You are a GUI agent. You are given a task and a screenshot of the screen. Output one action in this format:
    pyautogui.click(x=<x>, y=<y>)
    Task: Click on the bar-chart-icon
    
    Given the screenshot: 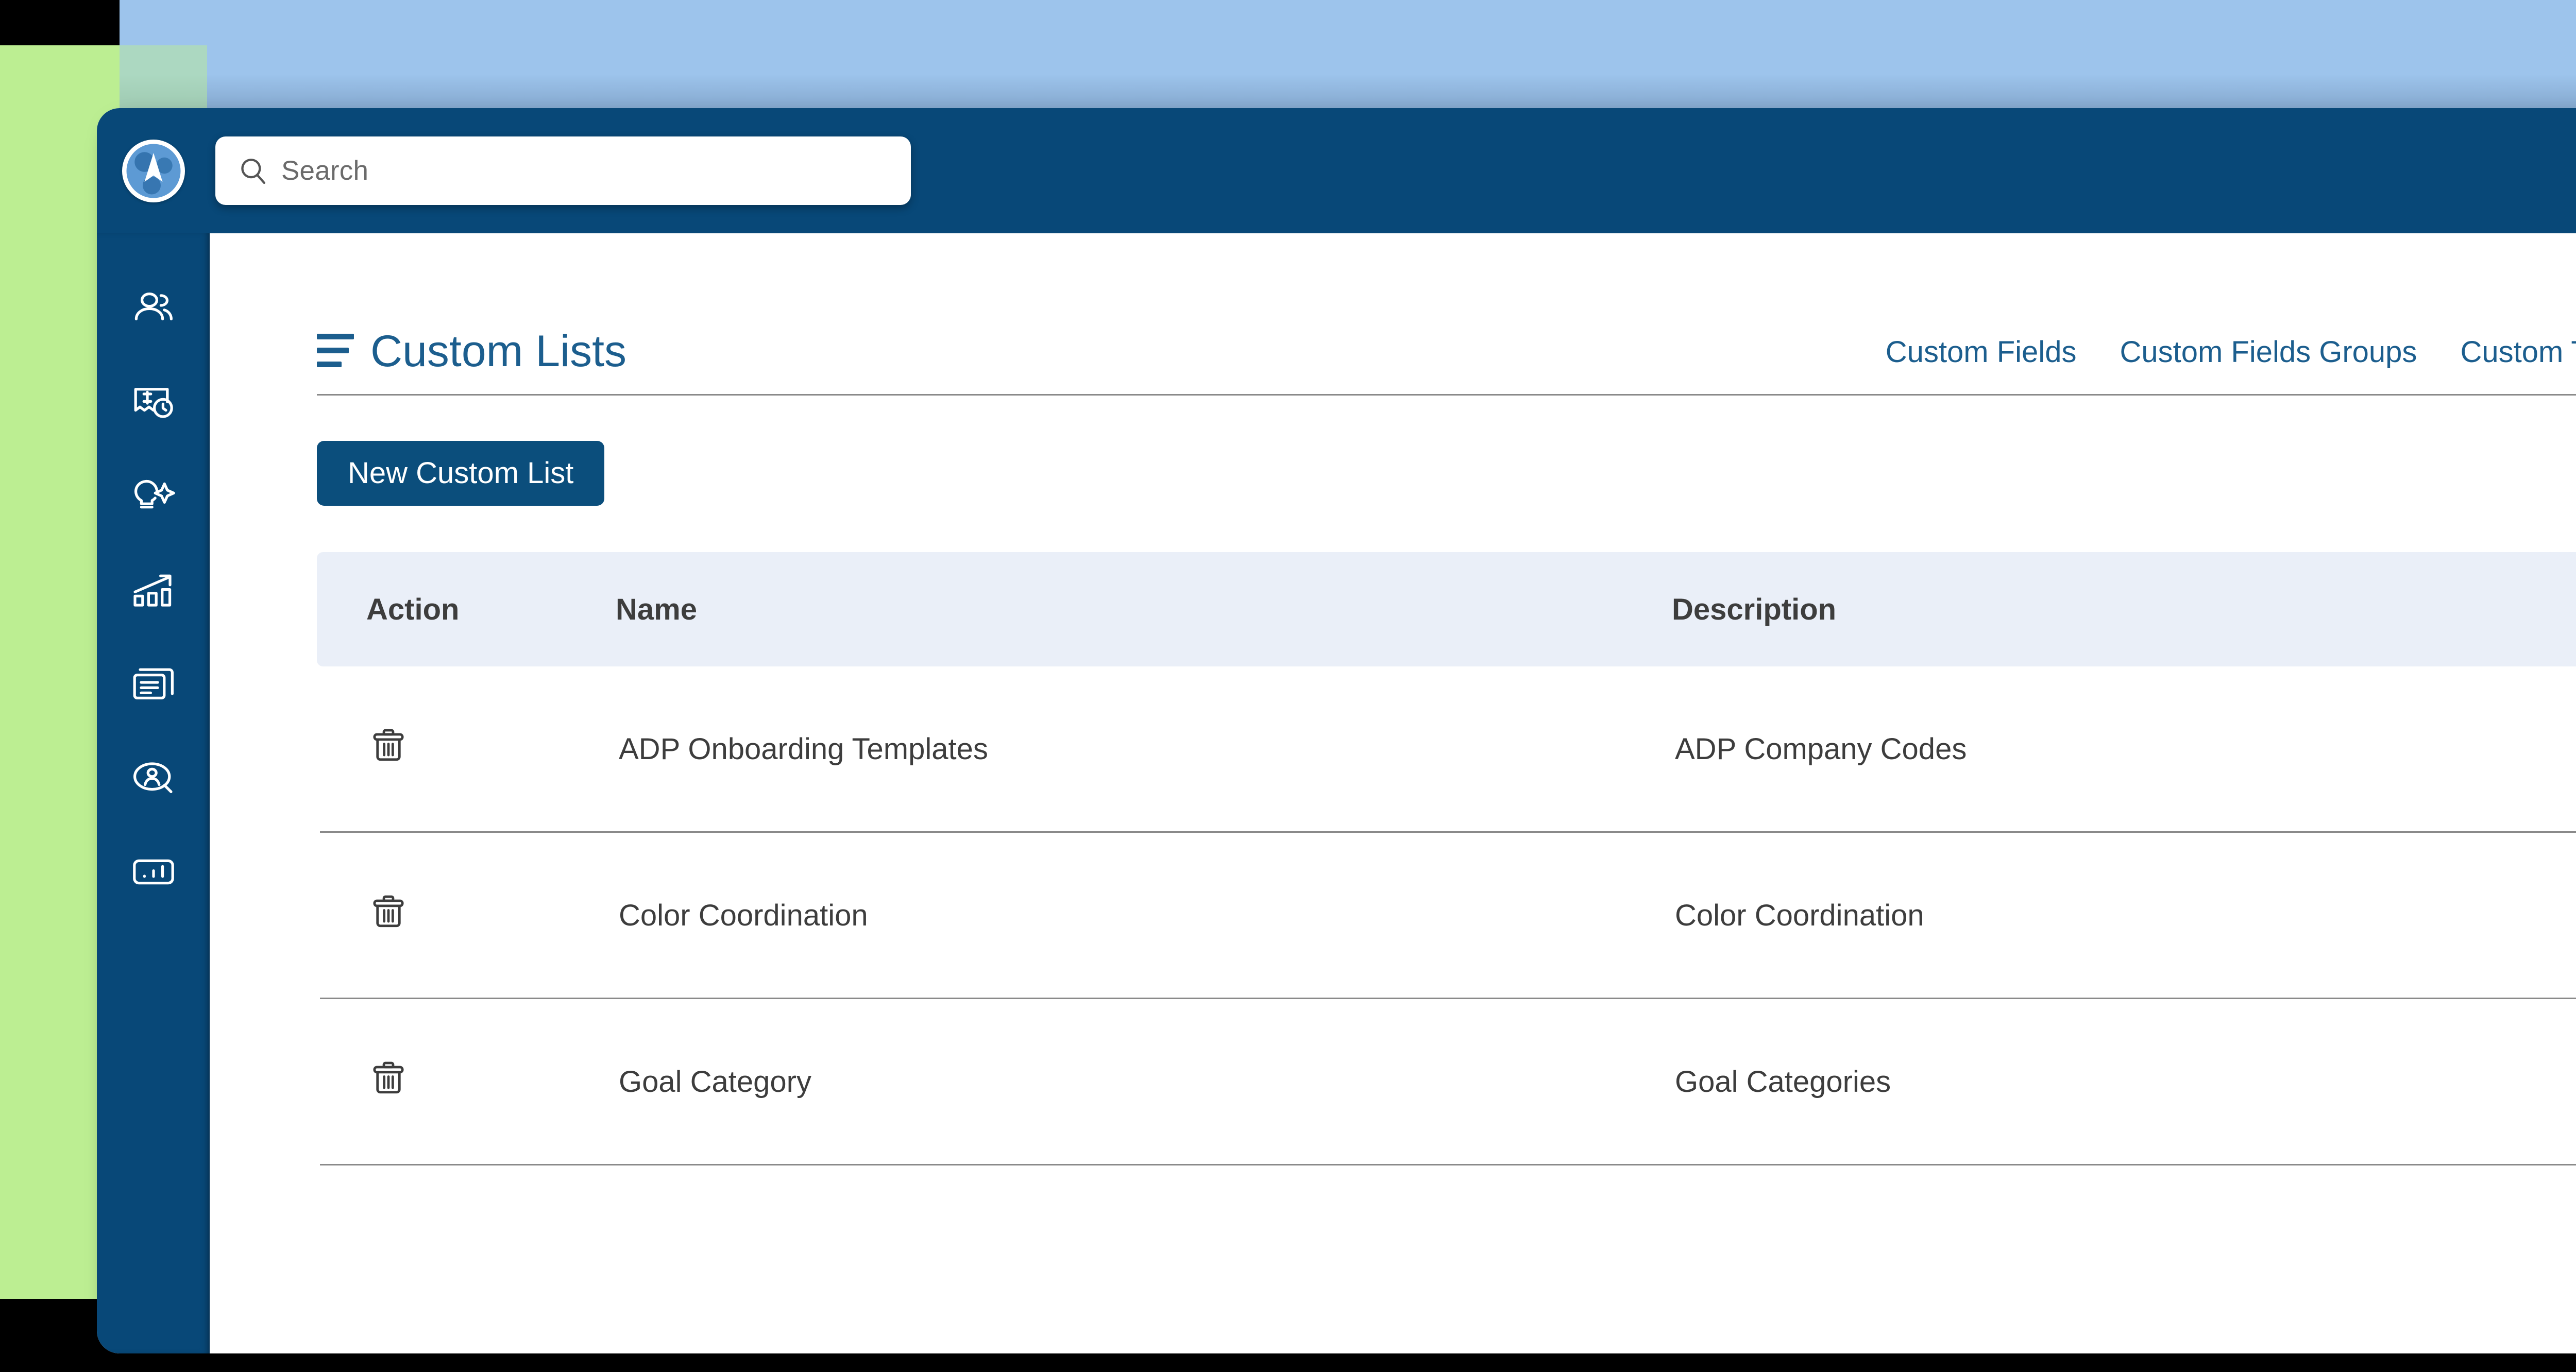 What is the action you would take?
    pyautogui.click(x=153, y=872)
    